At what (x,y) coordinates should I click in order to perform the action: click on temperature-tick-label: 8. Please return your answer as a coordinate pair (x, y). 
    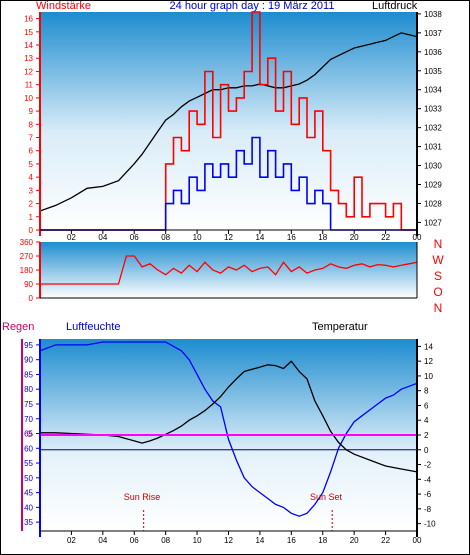
    Looking at the image, I should click on (426, 391).